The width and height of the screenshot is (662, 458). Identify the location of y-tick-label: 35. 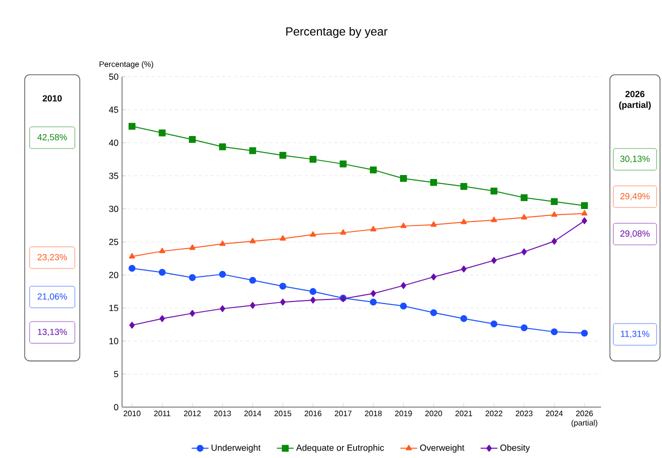
(113, 175).